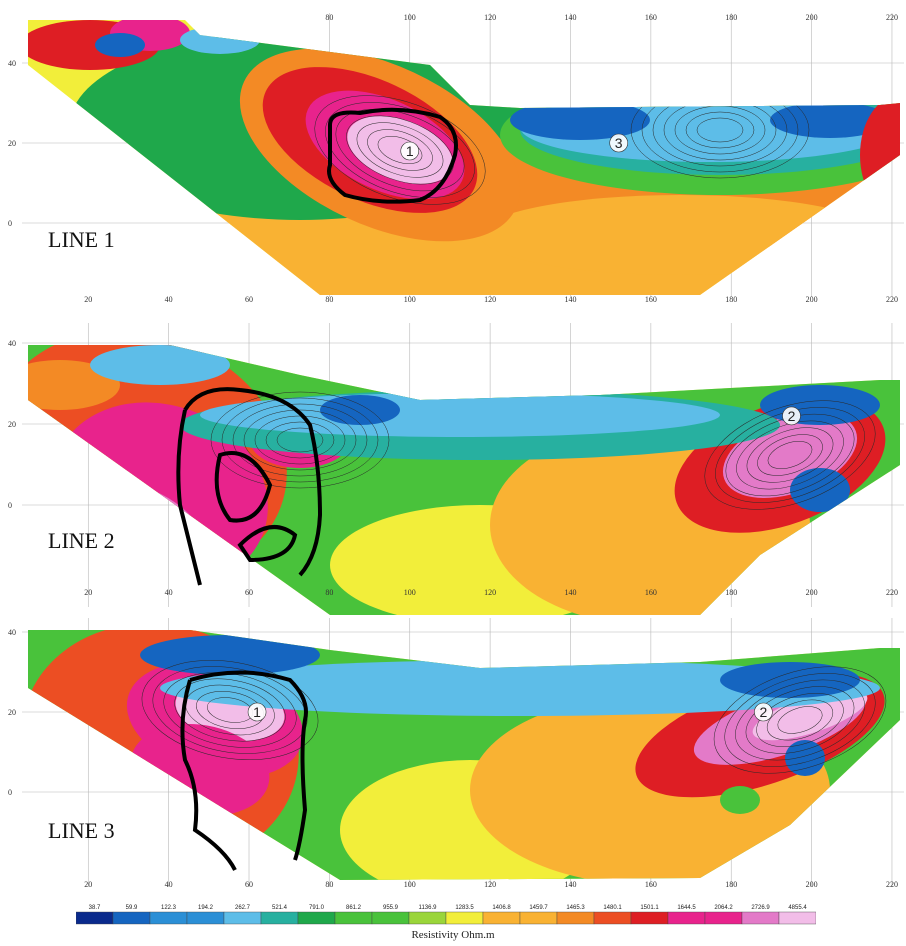 Image resolution: width=906 pixels, height=946 pixels. I want to click on pink-core, so click(400, 150).